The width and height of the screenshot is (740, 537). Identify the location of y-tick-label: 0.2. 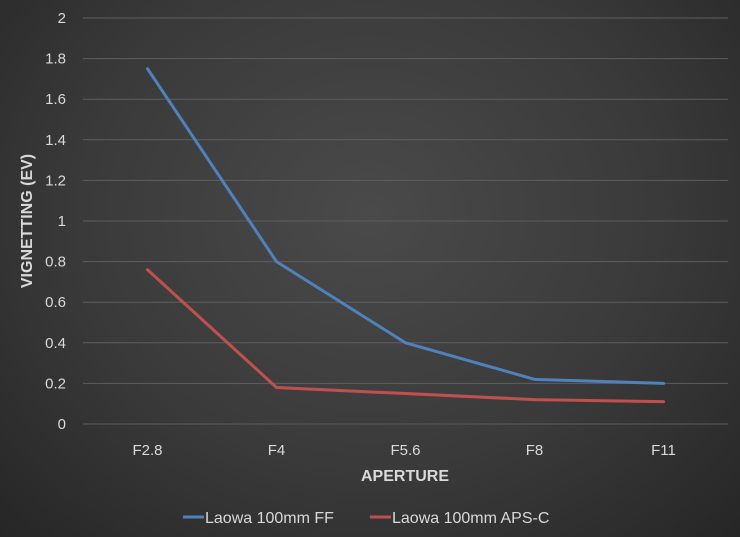
(55, 383).